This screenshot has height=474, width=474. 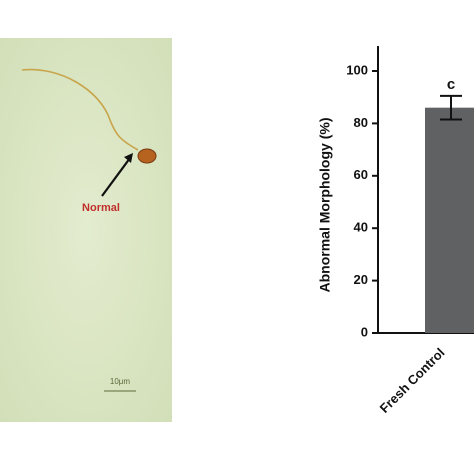 I want to click on sperm-tail, so click(x=80, y=109).